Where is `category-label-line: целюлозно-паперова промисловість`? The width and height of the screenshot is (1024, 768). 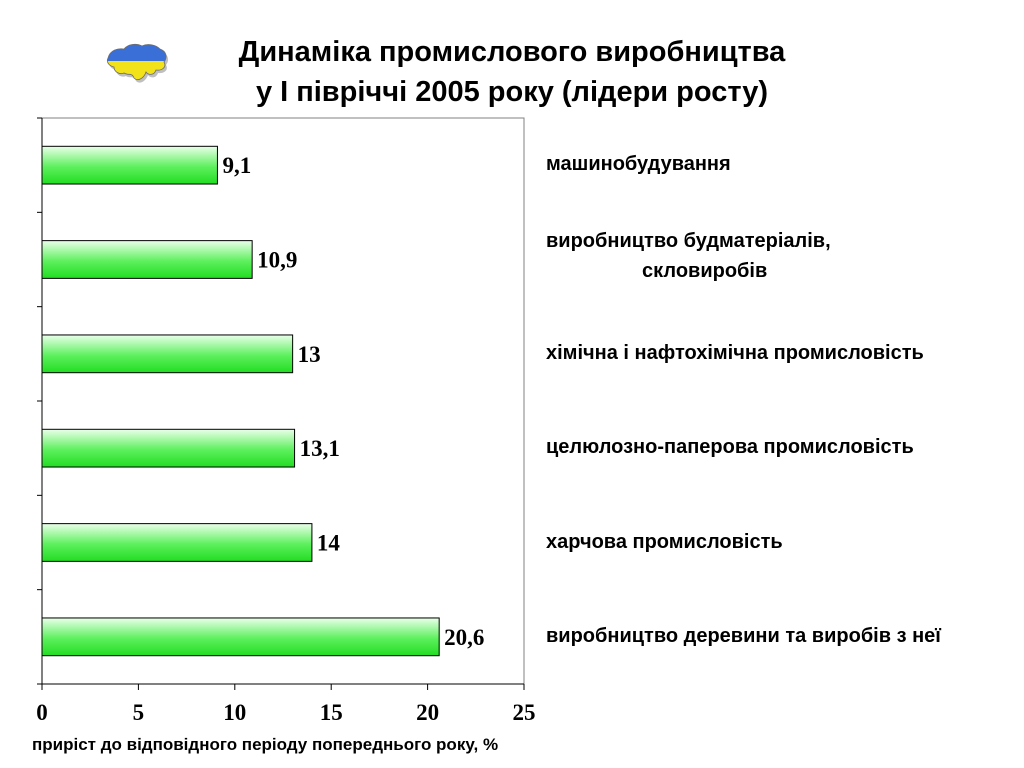 category-label-line: целюлозно-паперова промисловість is located at coordinates (730, 447).